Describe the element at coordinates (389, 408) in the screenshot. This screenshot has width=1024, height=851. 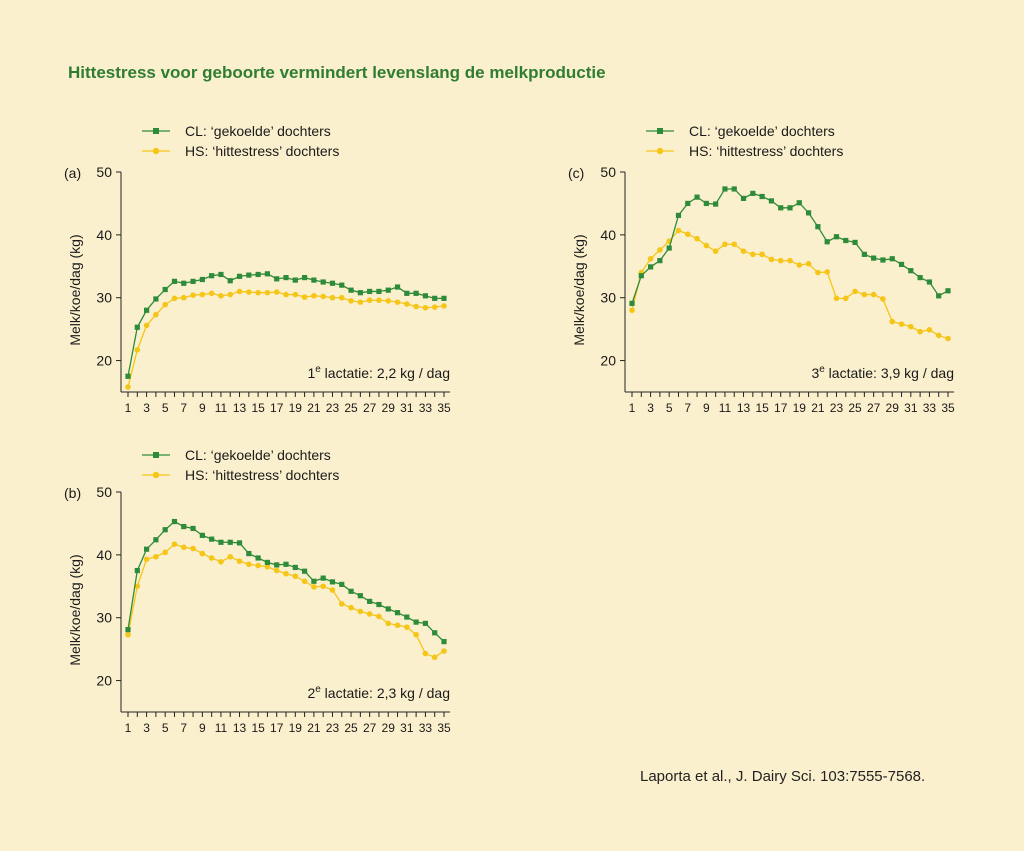
I see `x-tick-label: 29` at that location.